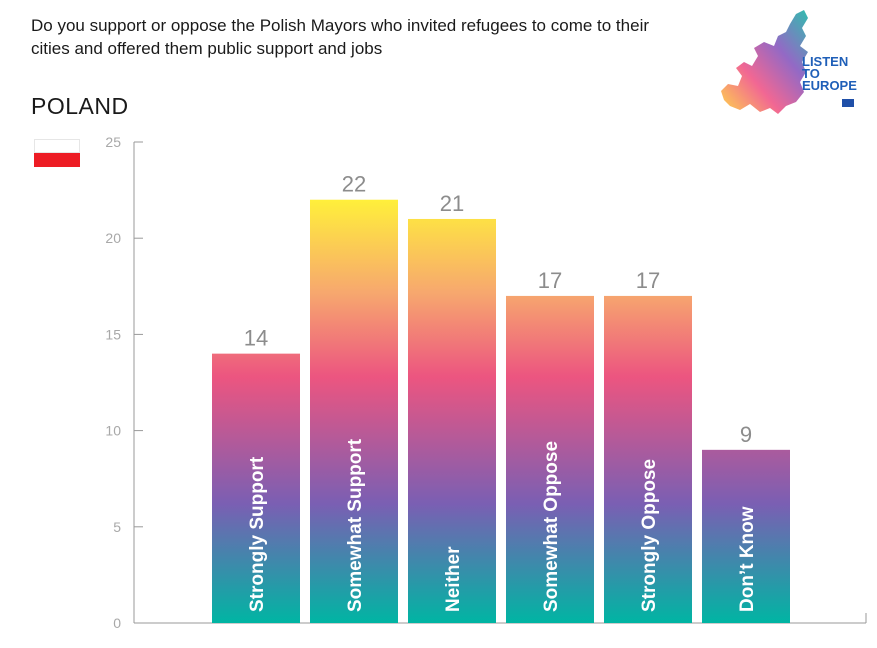 The height and width of the screenshot is (648, 877). What do you see at coordinates (355, 525) in the screenshot?
I see `category-label: Somewhat Support` at bounding box center [355, 525].